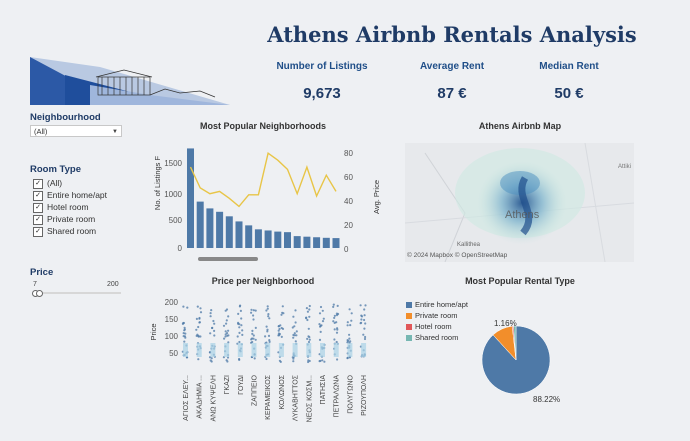 The width and height of the screenshot is (690, 441). What do you see at coordinates (39, 293) in the screenshot?
I see `price-slider-max-handle` at bounding box center [39, 293].